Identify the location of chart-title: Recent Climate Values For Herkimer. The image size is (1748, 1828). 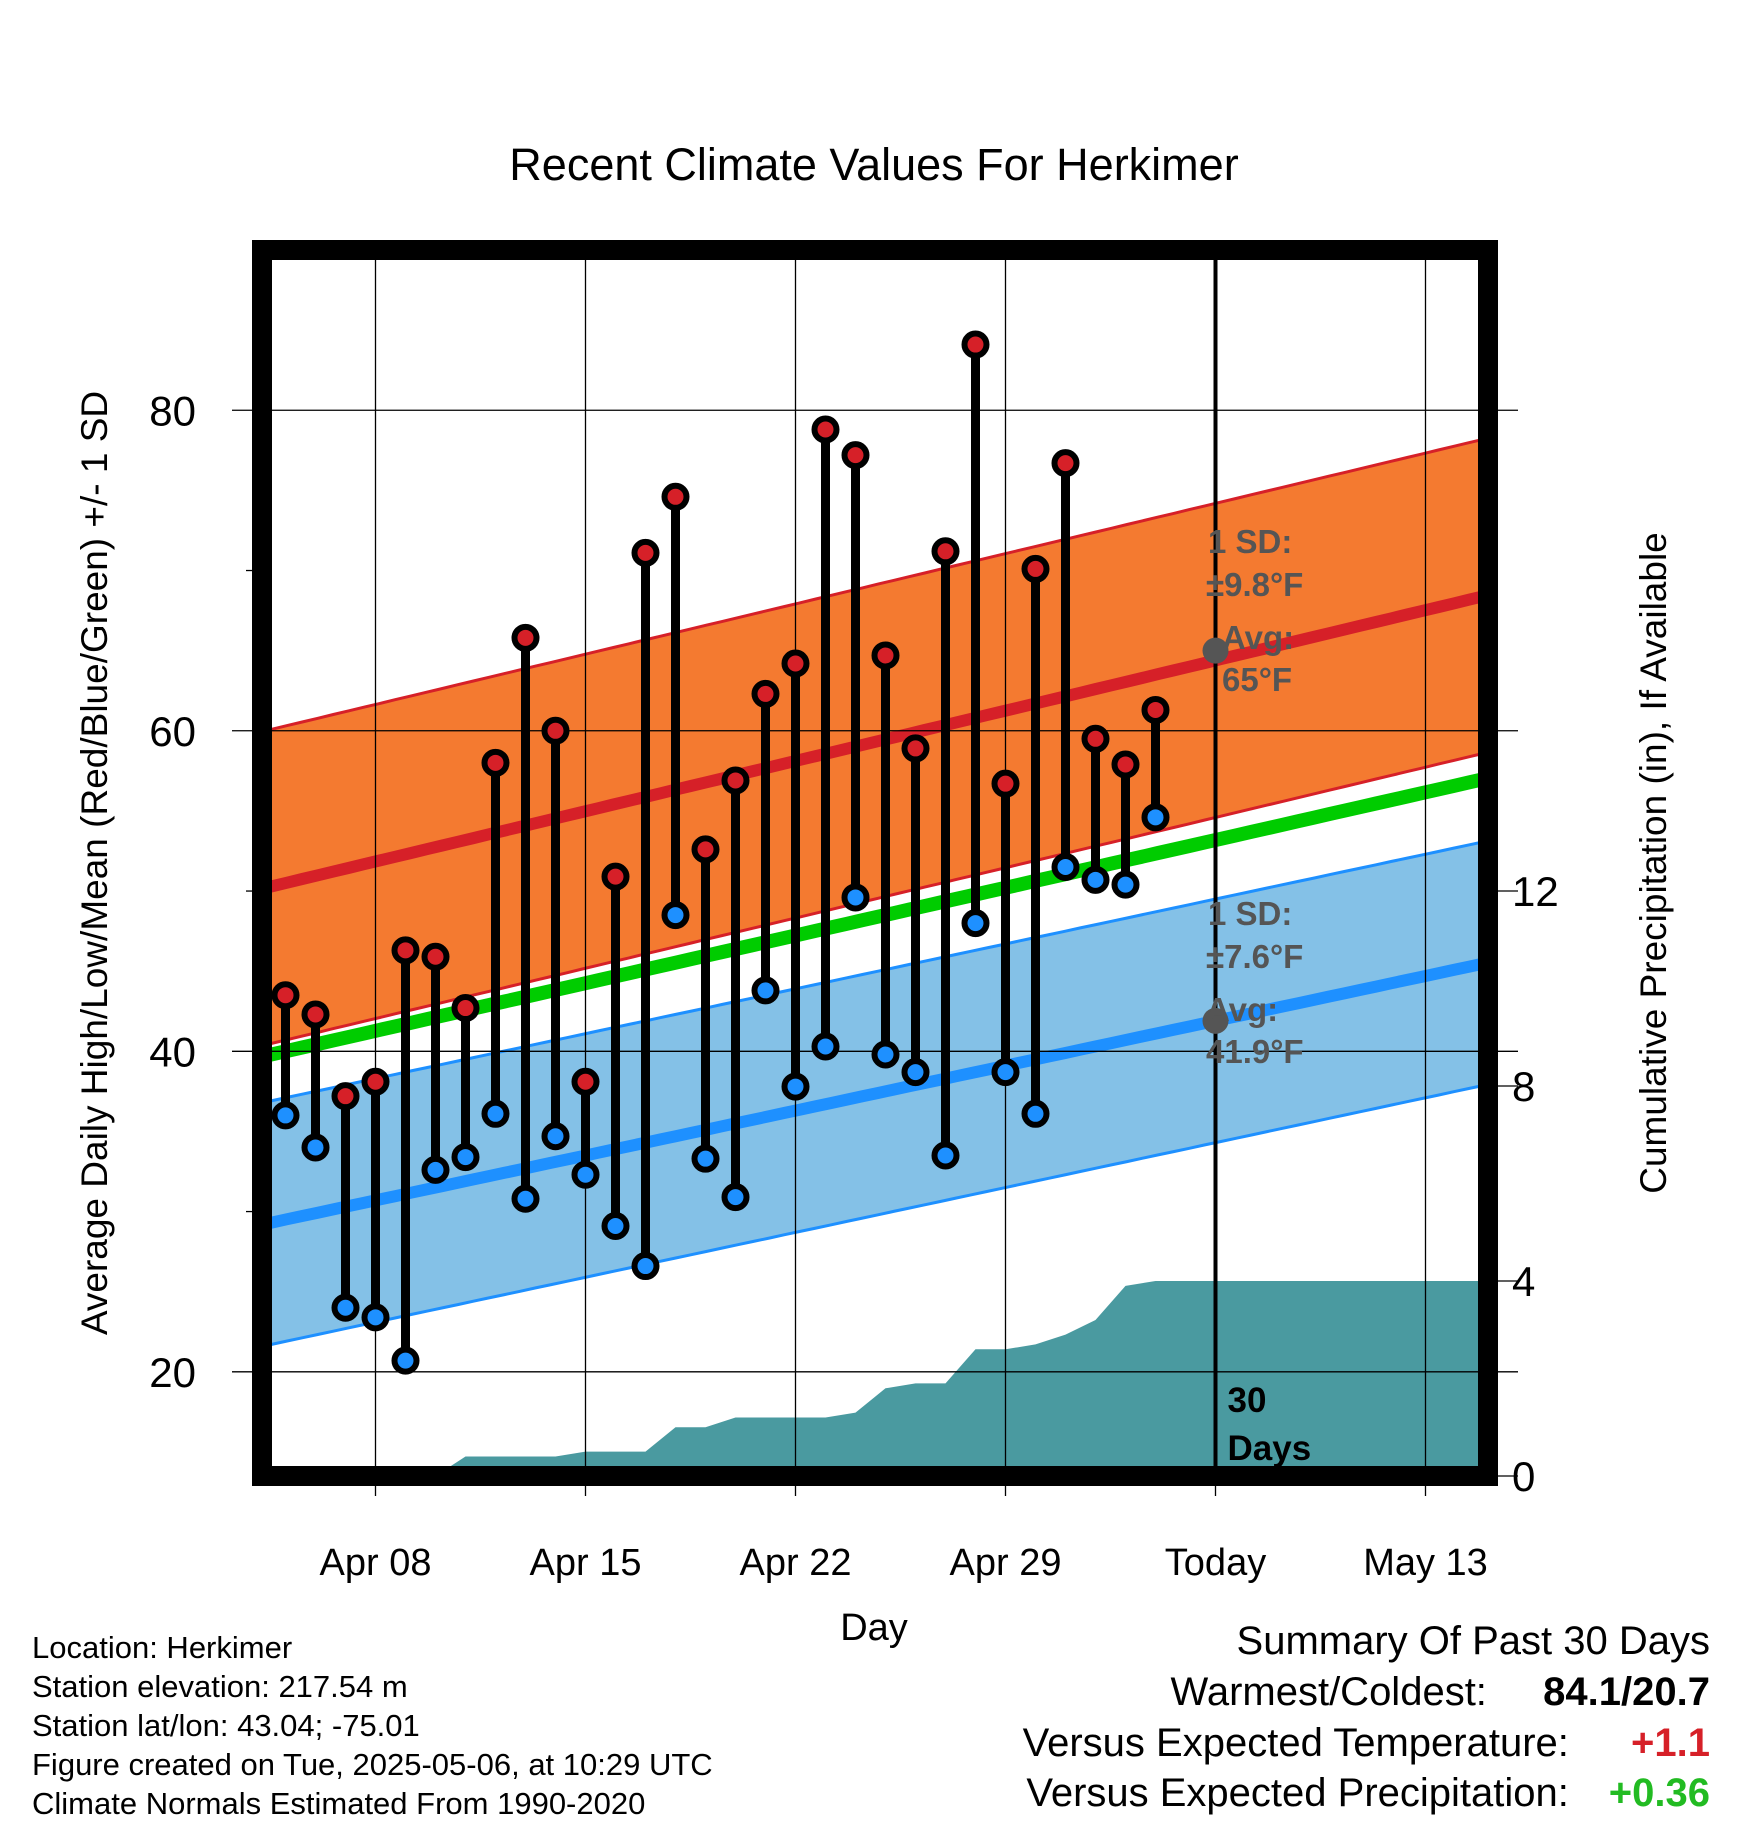
(873, 164).